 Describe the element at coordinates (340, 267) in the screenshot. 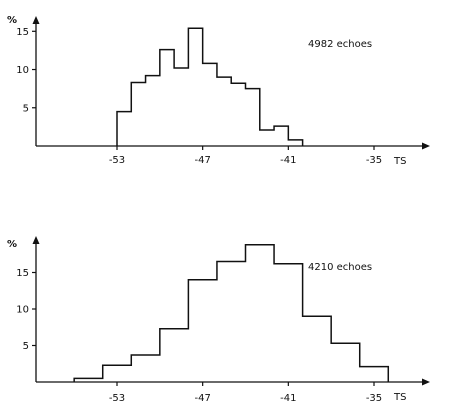

I see `echo-count-annotation: 4210 echoes` at that location.